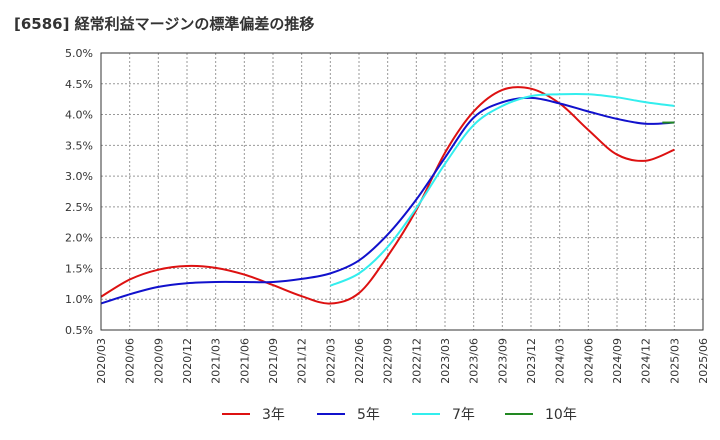 The image size is (720, 440). I want to click on x-tick-label: 2024/12, so click(646, 361).